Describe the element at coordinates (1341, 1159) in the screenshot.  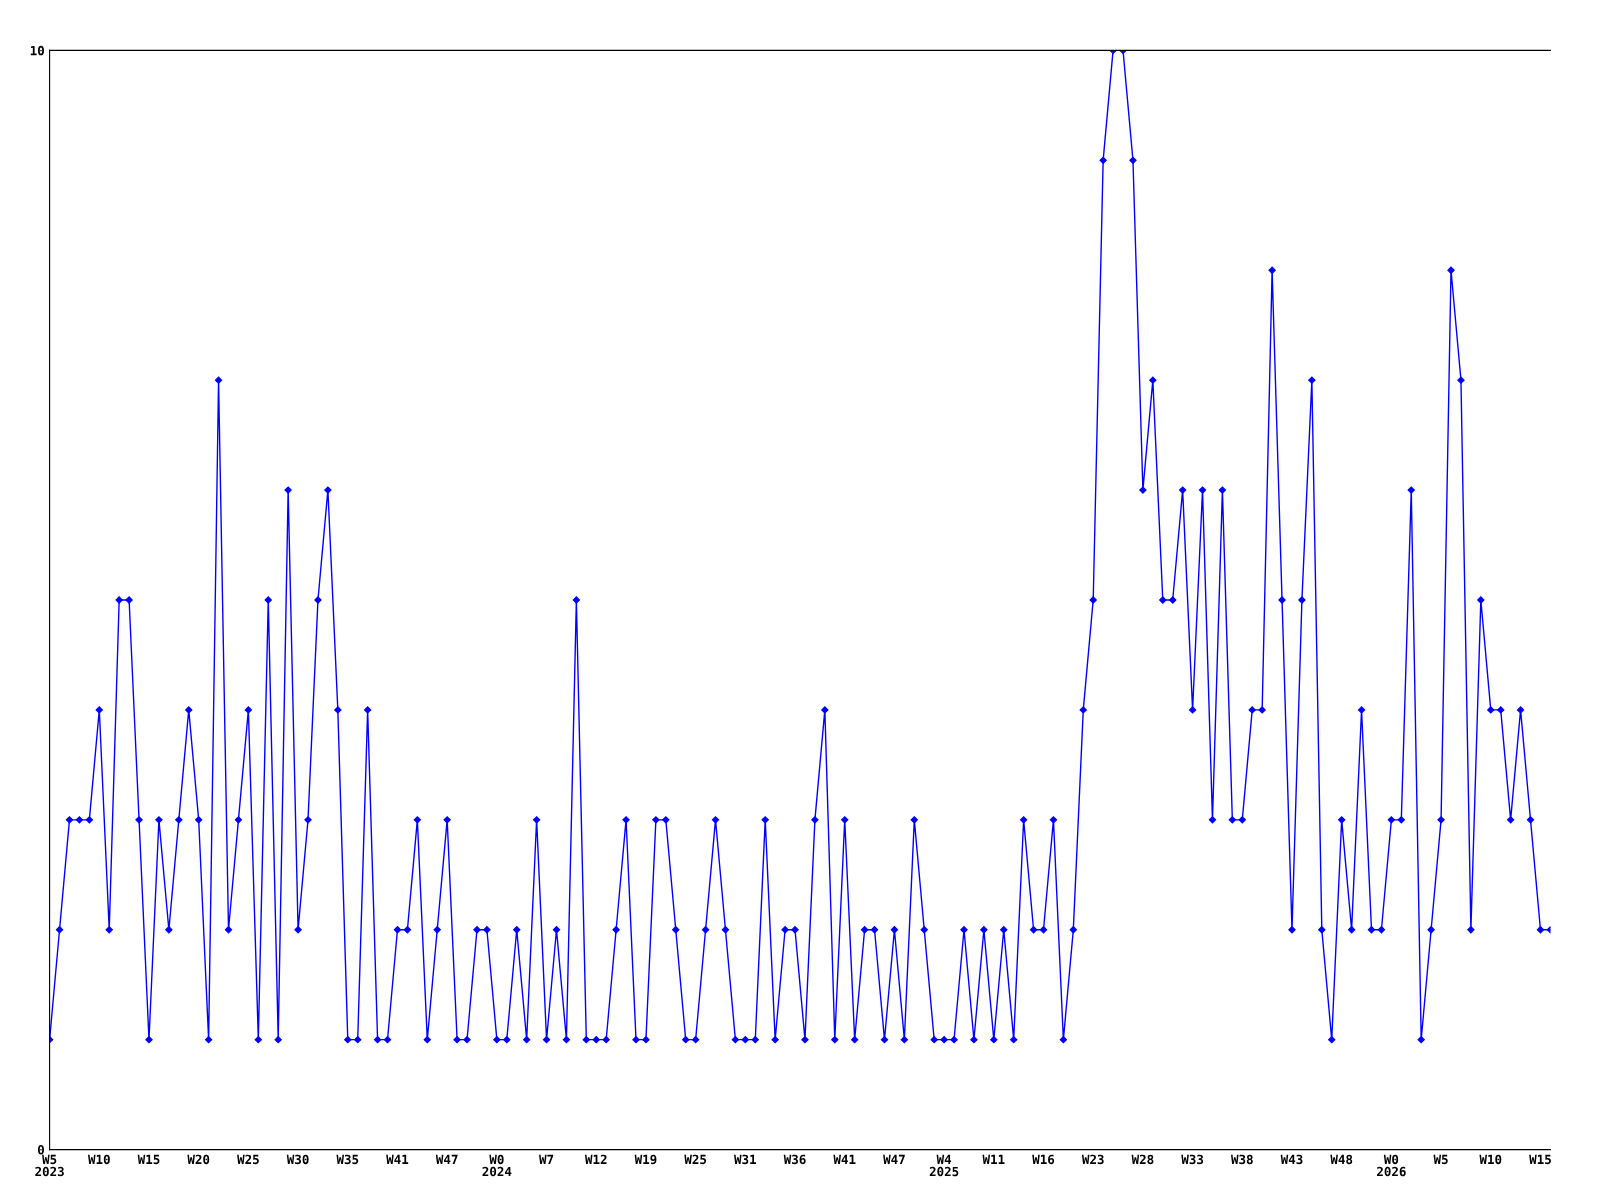
I see `x-tick-label: W48` at that location.